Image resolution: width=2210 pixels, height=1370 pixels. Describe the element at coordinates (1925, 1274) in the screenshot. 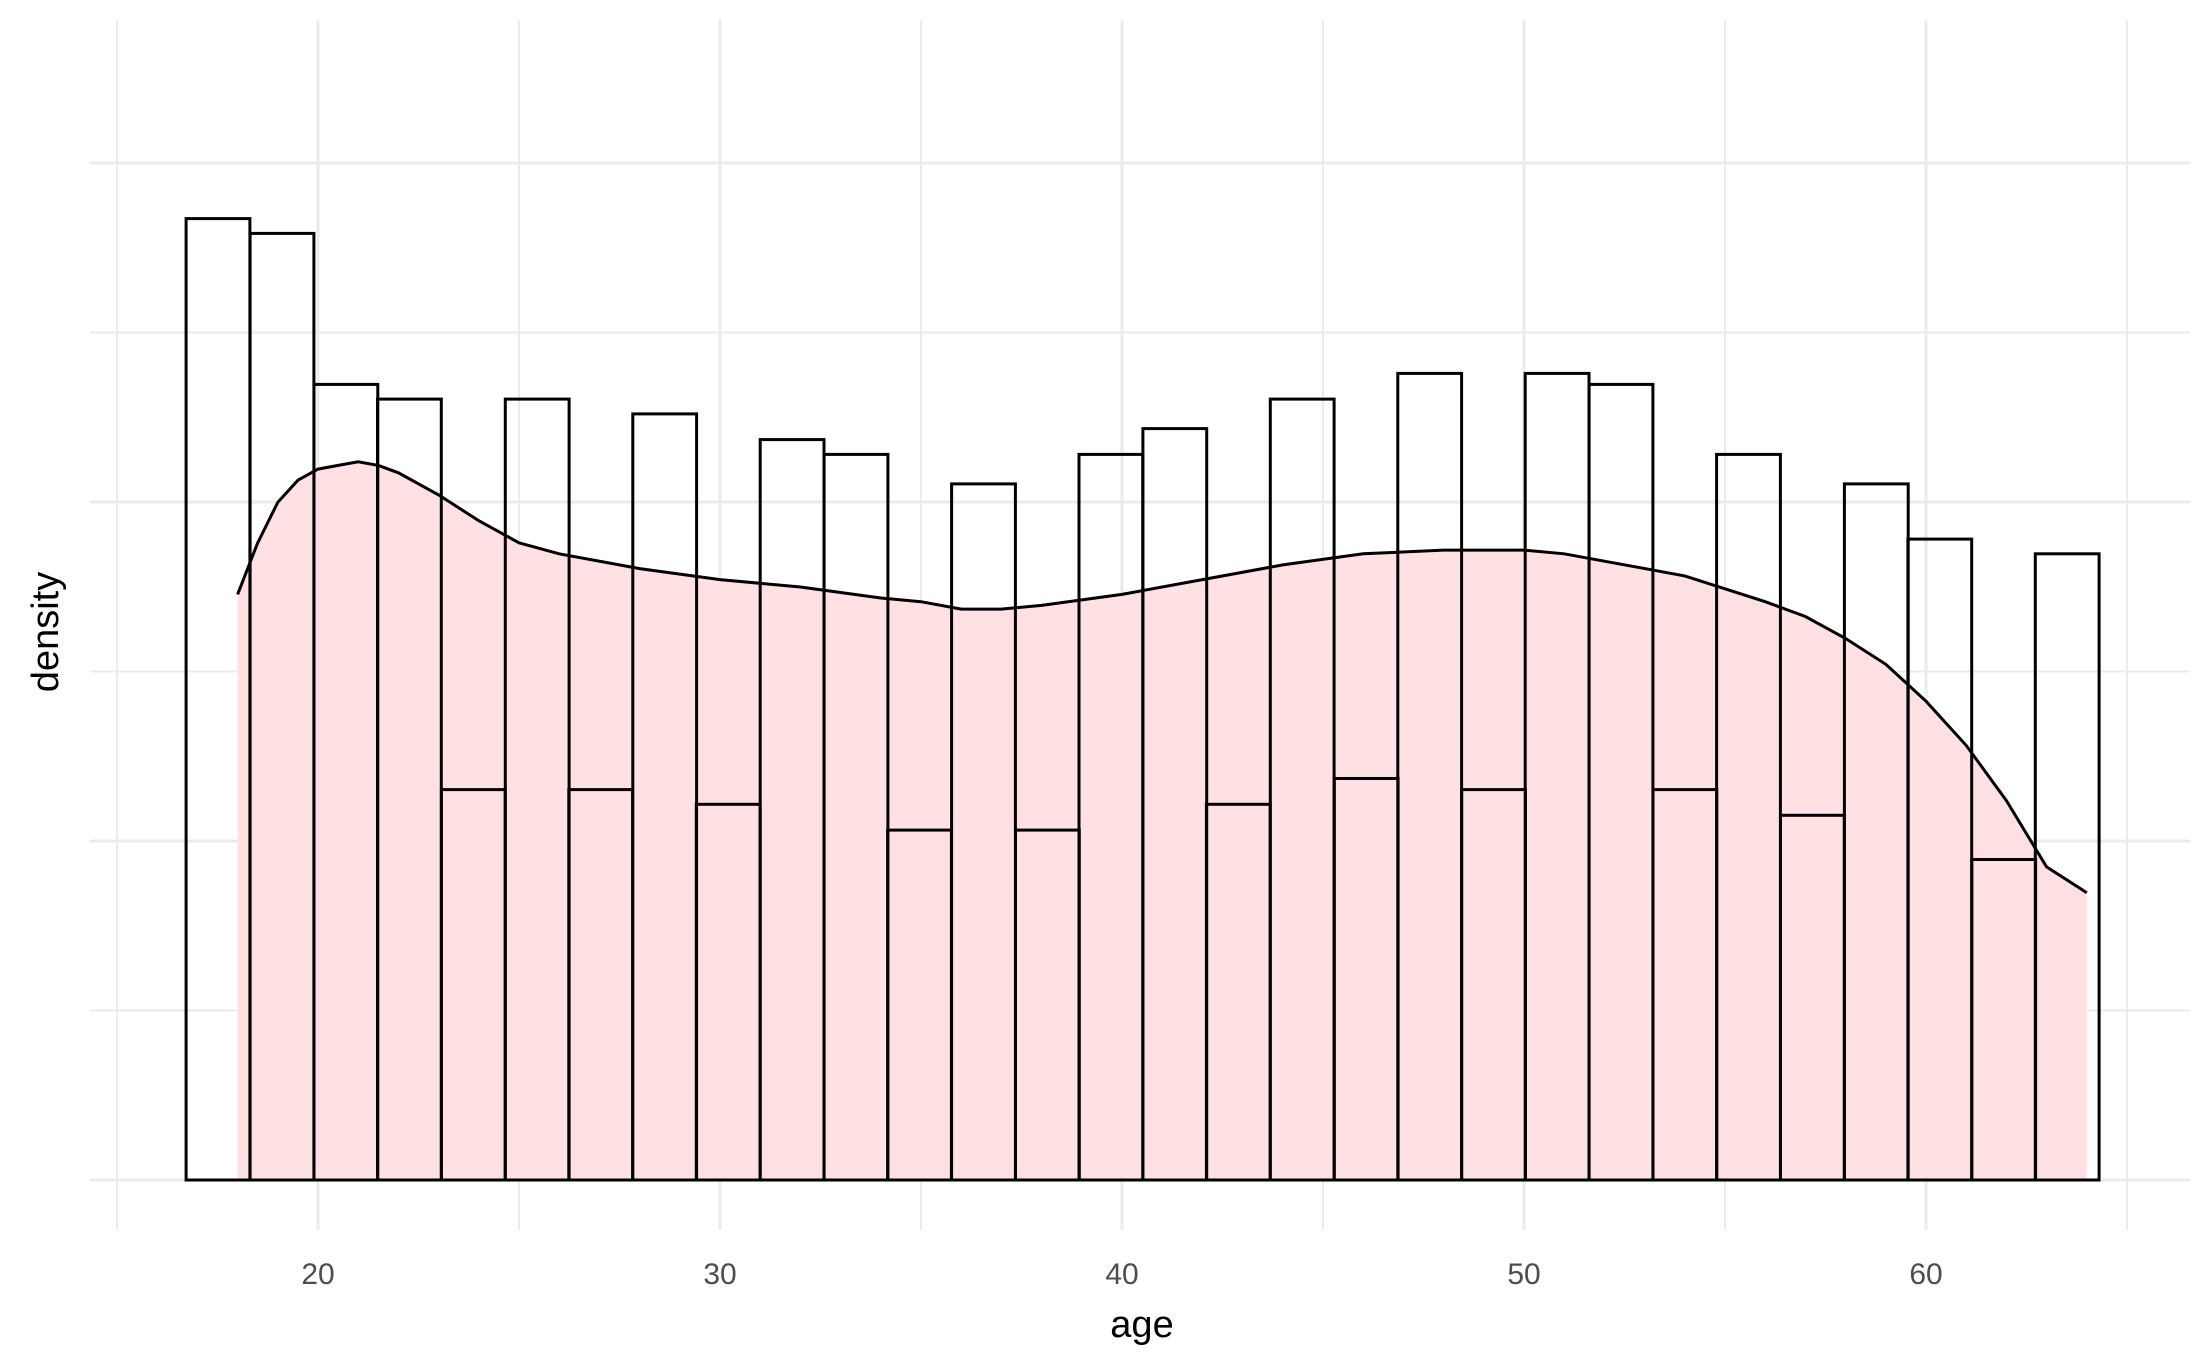

I see `x-tick-label: 60` at that location.